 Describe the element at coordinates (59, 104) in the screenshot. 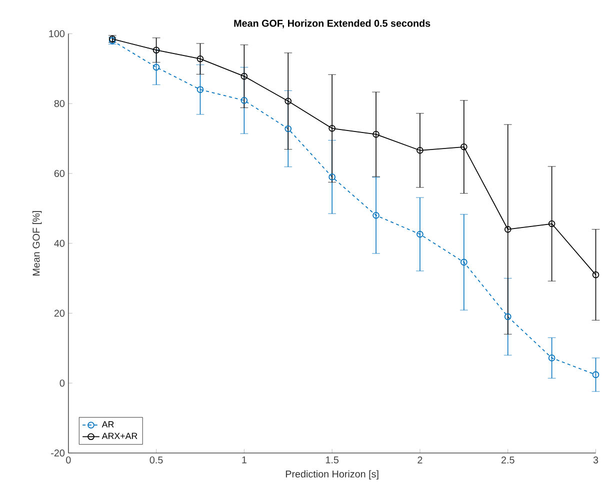

I see `y-tick-label: 80` at that location.